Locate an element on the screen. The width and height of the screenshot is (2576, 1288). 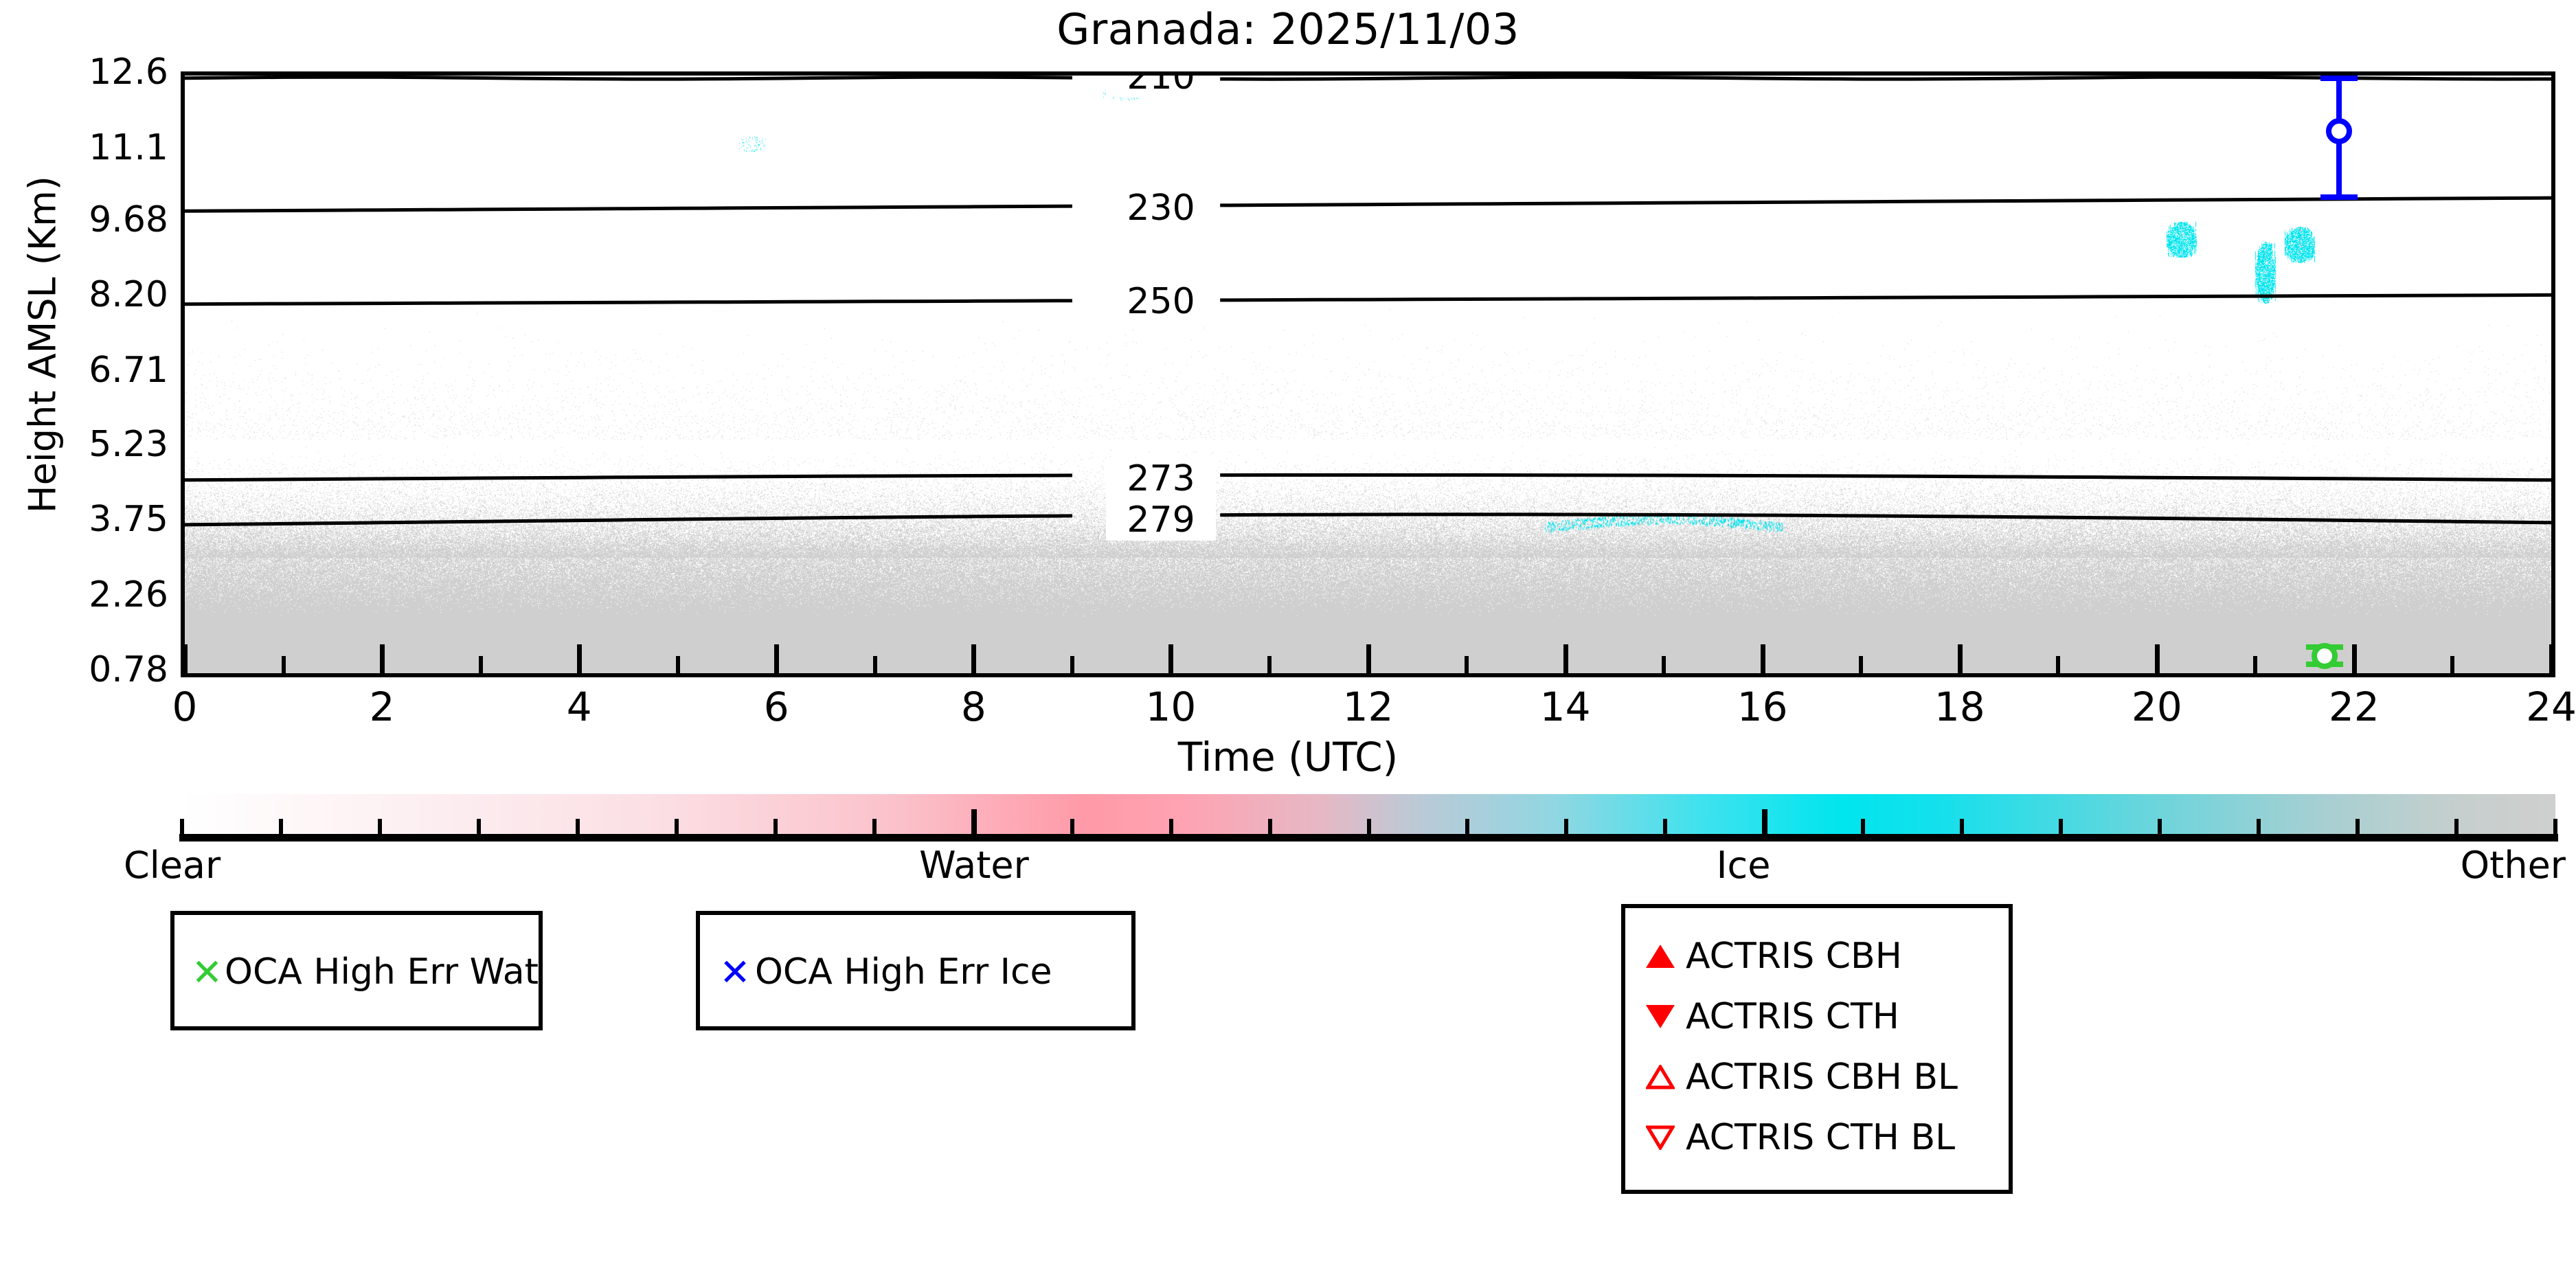
x-tick-label: 24 is located at coordinates (2551, 706).